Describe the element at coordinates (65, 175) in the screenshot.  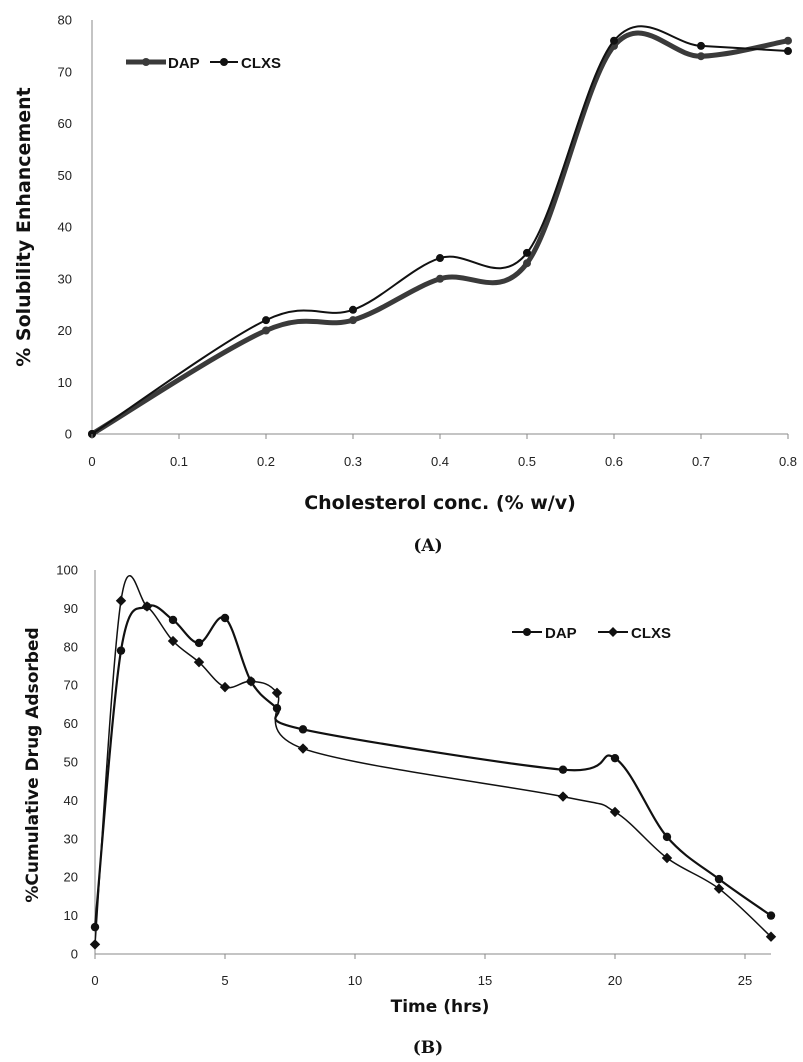
I see `chart-a-y-tick-label: 50` at that location.